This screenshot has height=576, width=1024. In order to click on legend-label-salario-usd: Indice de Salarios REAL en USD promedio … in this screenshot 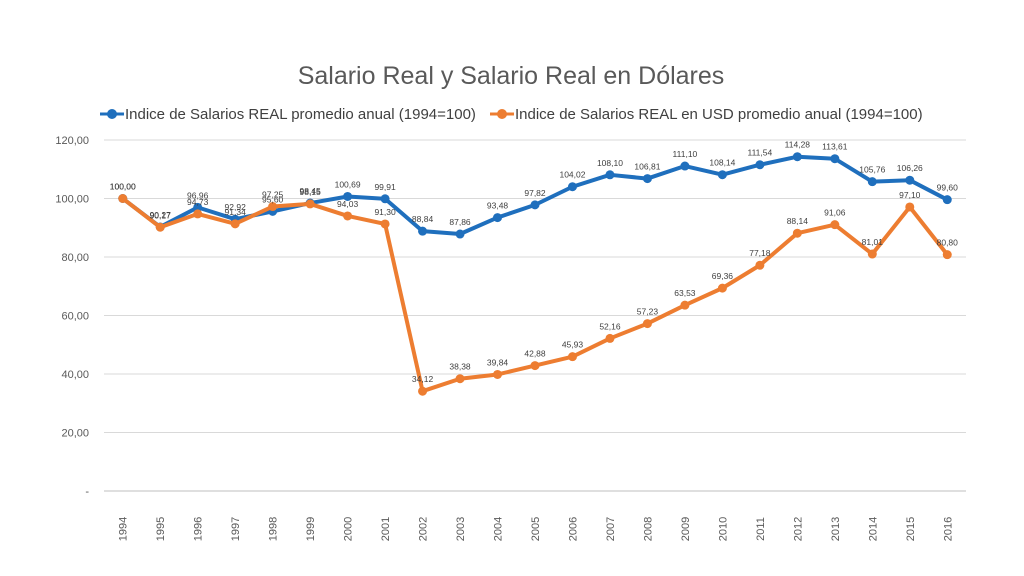, I will do `click(719, 114)`.